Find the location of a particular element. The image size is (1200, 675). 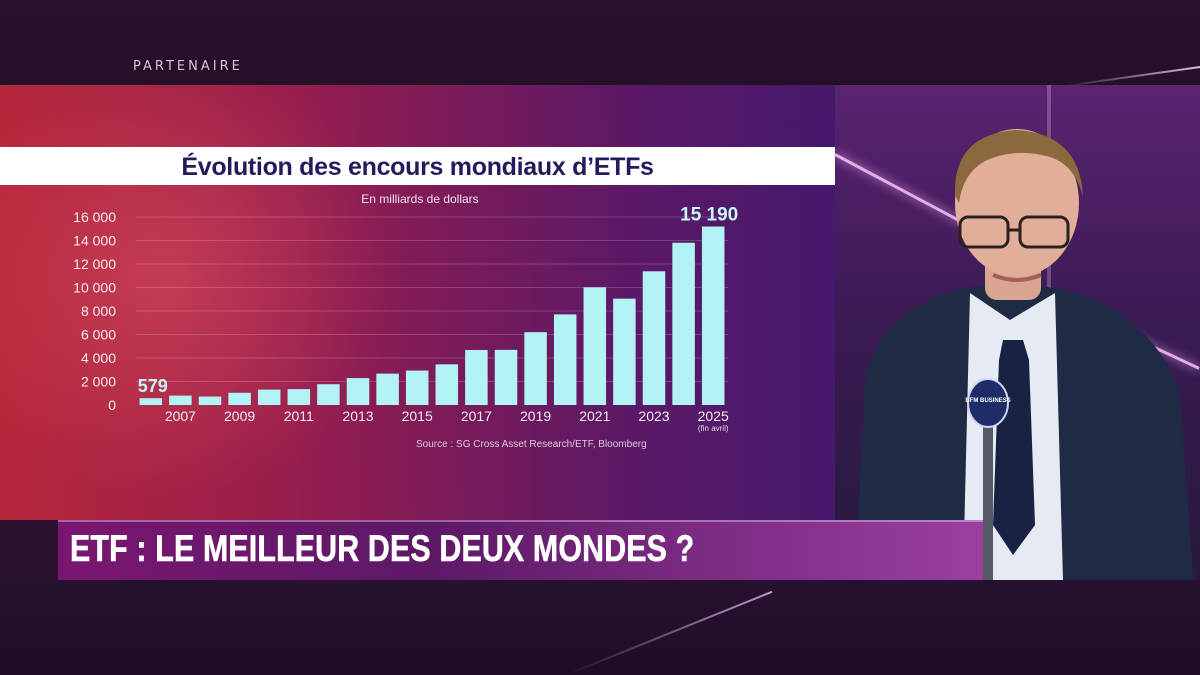

bar-2016 is located at coordinates (447, 384).